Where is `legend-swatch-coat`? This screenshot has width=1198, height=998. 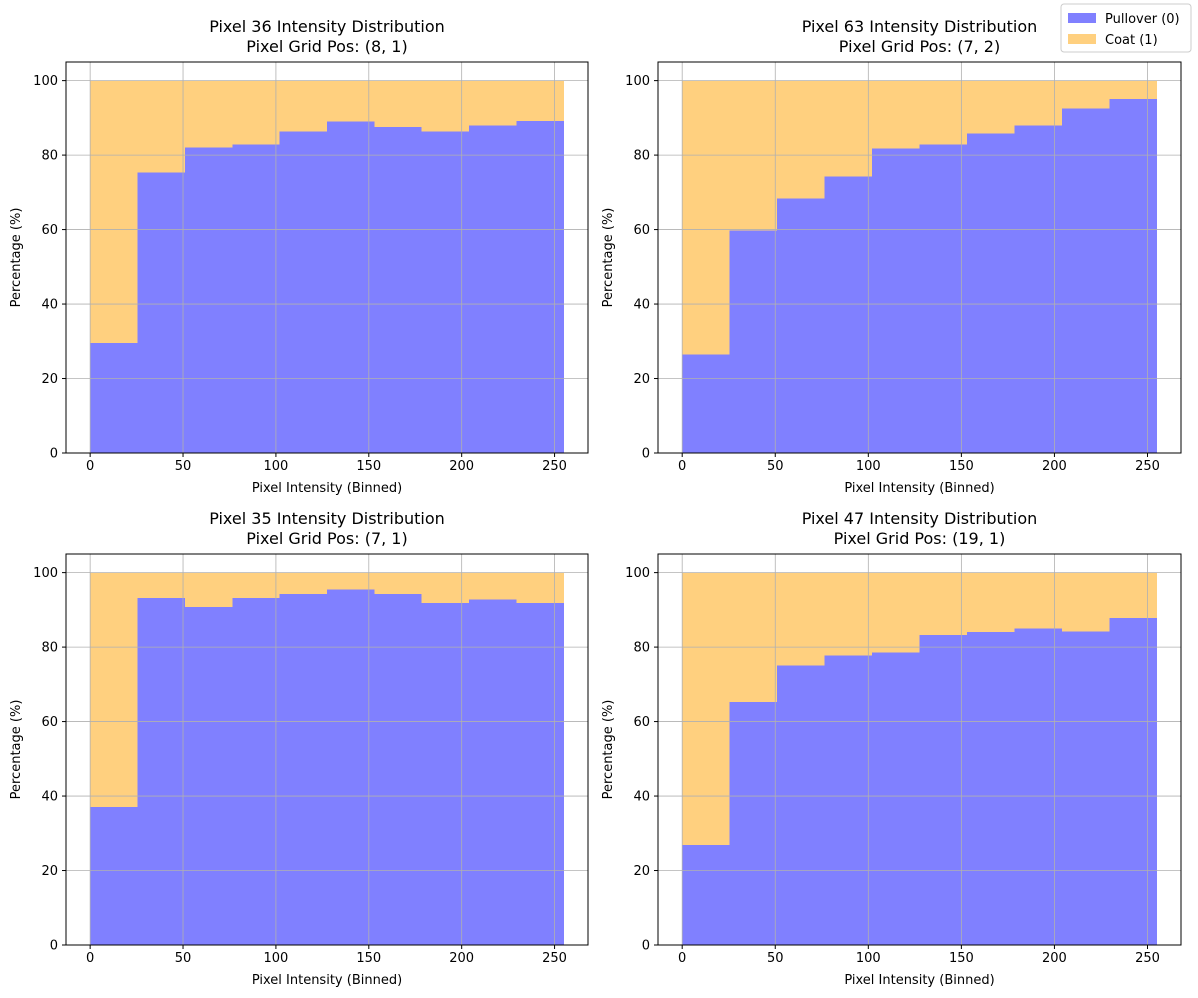 legend-swatch-coat is located at coordinates (1082, 39).